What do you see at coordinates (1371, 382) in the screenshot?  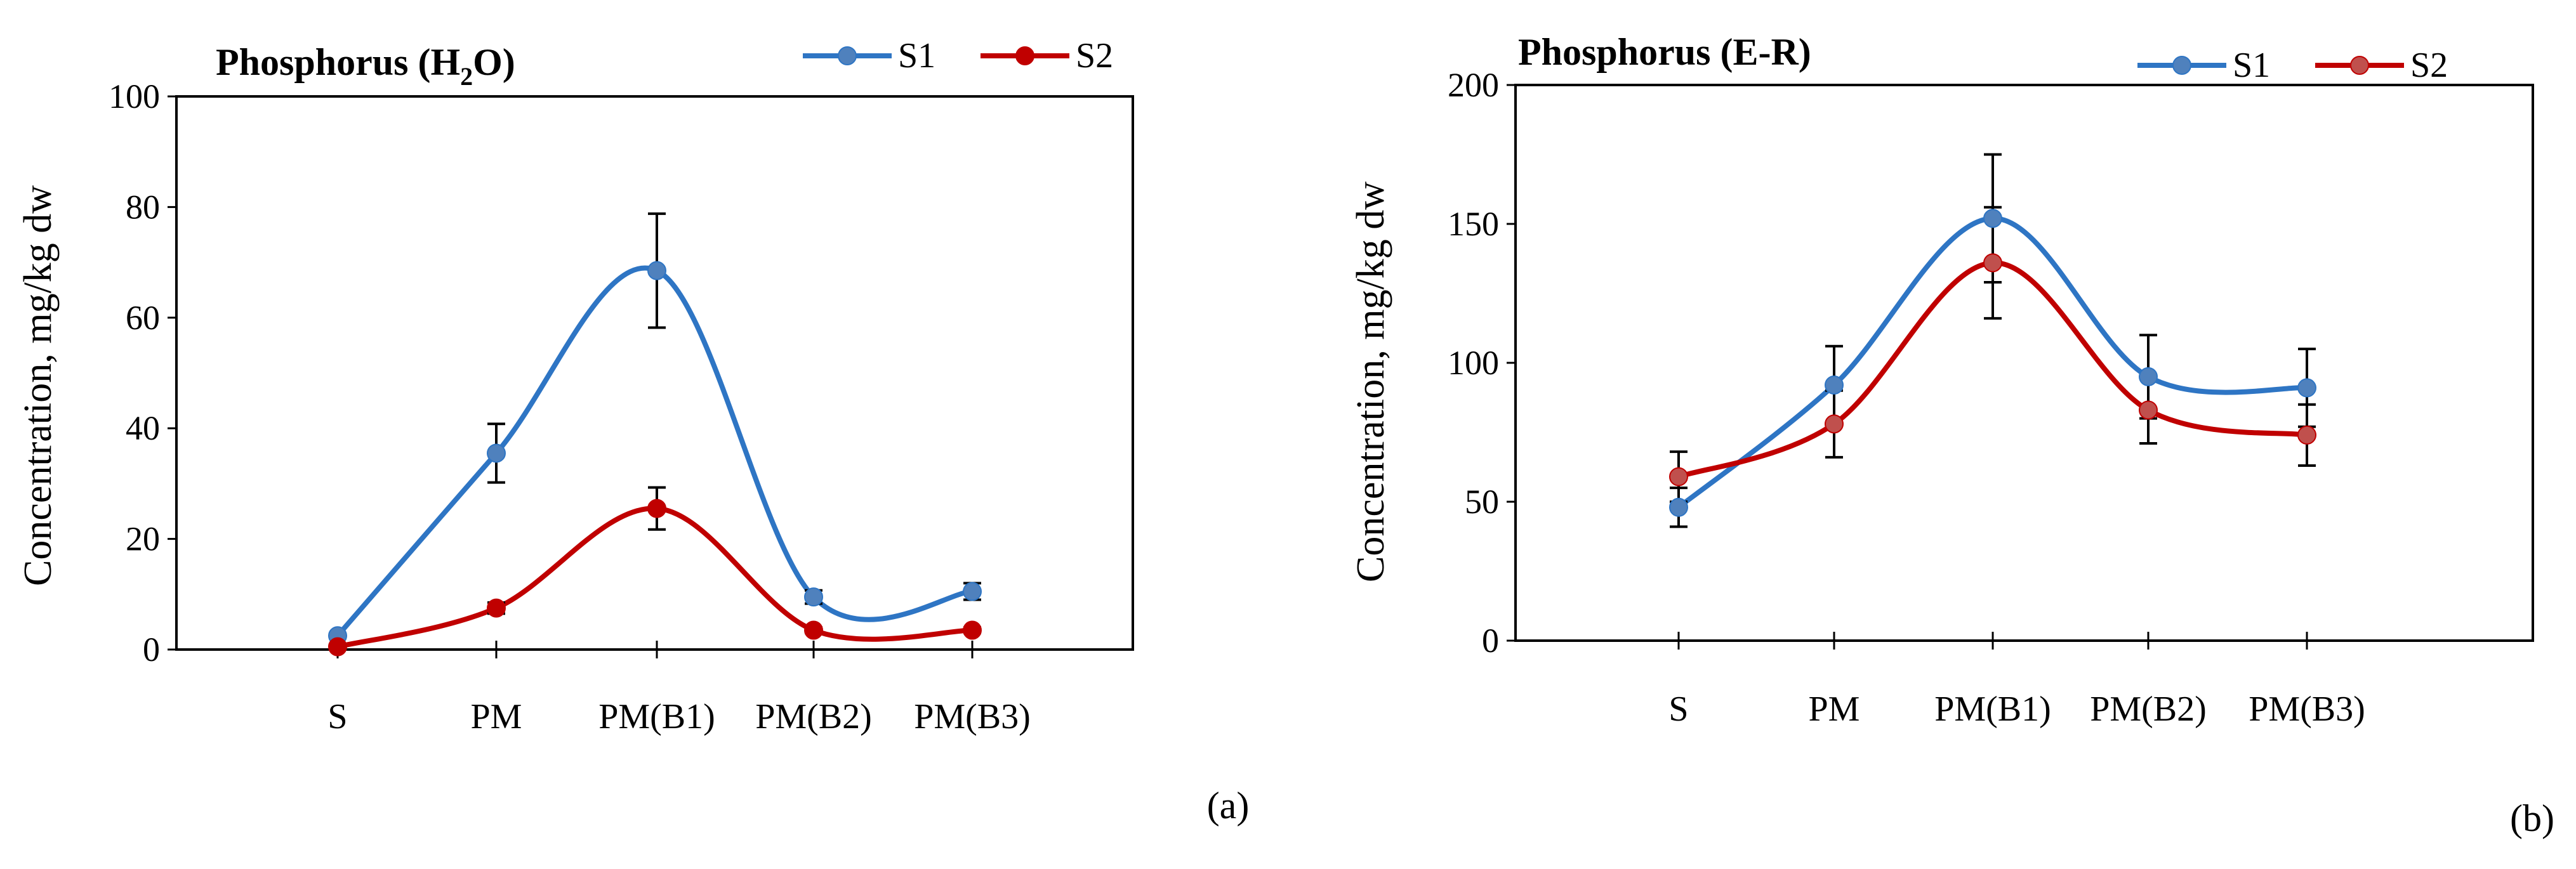 I see `y-axis-label-b: Concentration, mg/kg dw` at bounding box center [1371, 382].